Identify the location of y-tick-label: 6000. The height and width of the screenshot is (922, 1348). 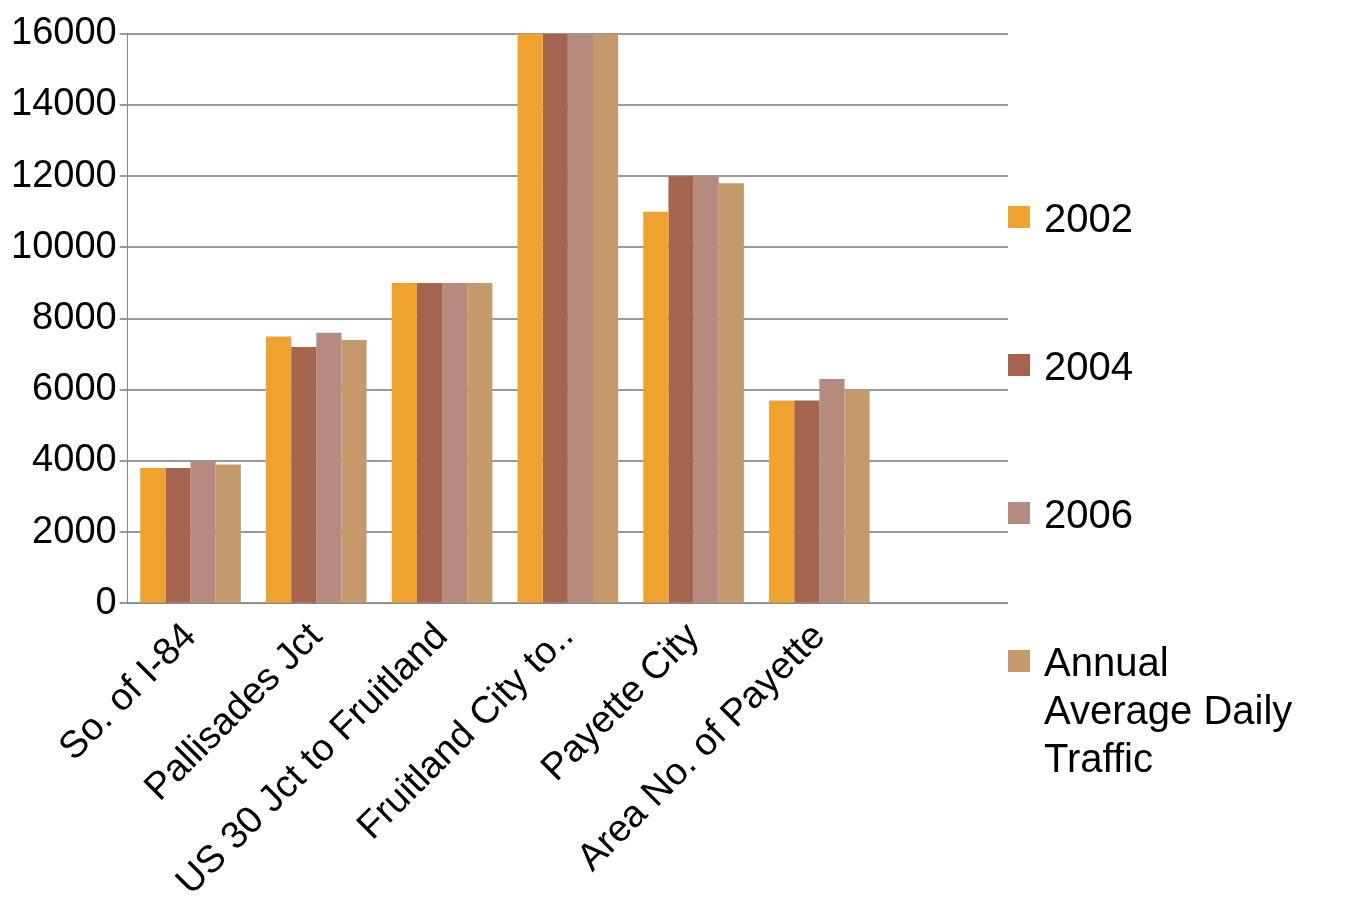
(74, 387).